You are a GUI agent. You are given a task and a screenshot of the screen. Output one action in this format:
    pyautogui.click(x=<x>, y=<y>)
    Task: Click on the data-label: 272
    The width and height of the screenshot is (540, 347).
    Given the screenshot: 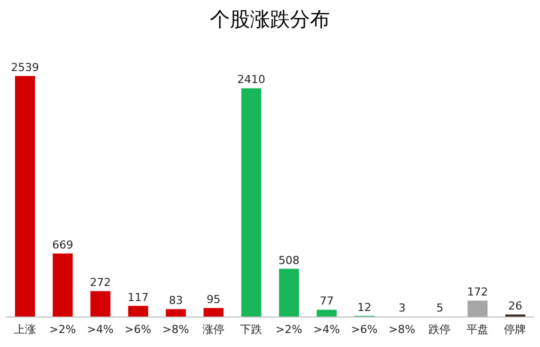 What is the action you would take?
    pyautogui.click(x=100, y=283)
    